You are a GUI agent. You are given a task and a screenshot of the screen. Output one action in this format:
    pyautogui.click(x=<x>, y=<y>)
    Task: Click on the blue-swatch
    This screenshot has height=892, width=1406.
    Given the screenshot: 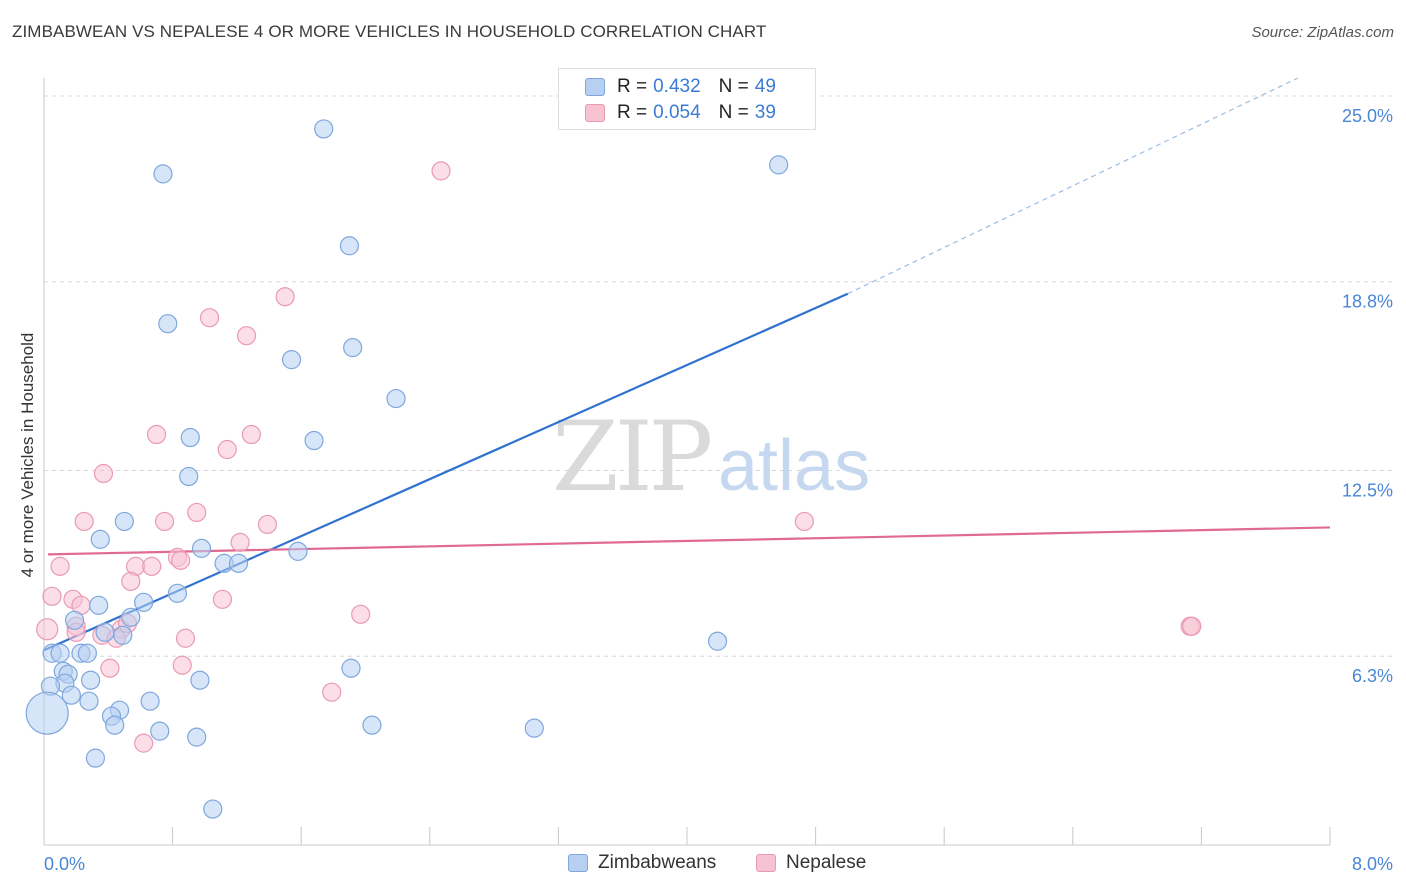 What is the action you would take?
    pyautogui.click(x=578, y=863)
    